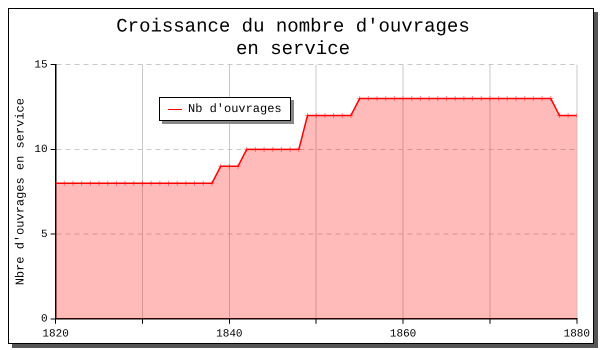 Image resolution: width=600 pixels, height=350 pixels. Describe the element at coordinates (20, 192) in the screenshot. I see `y-axis-title: Nbre d'ouvrages en service` at that location.